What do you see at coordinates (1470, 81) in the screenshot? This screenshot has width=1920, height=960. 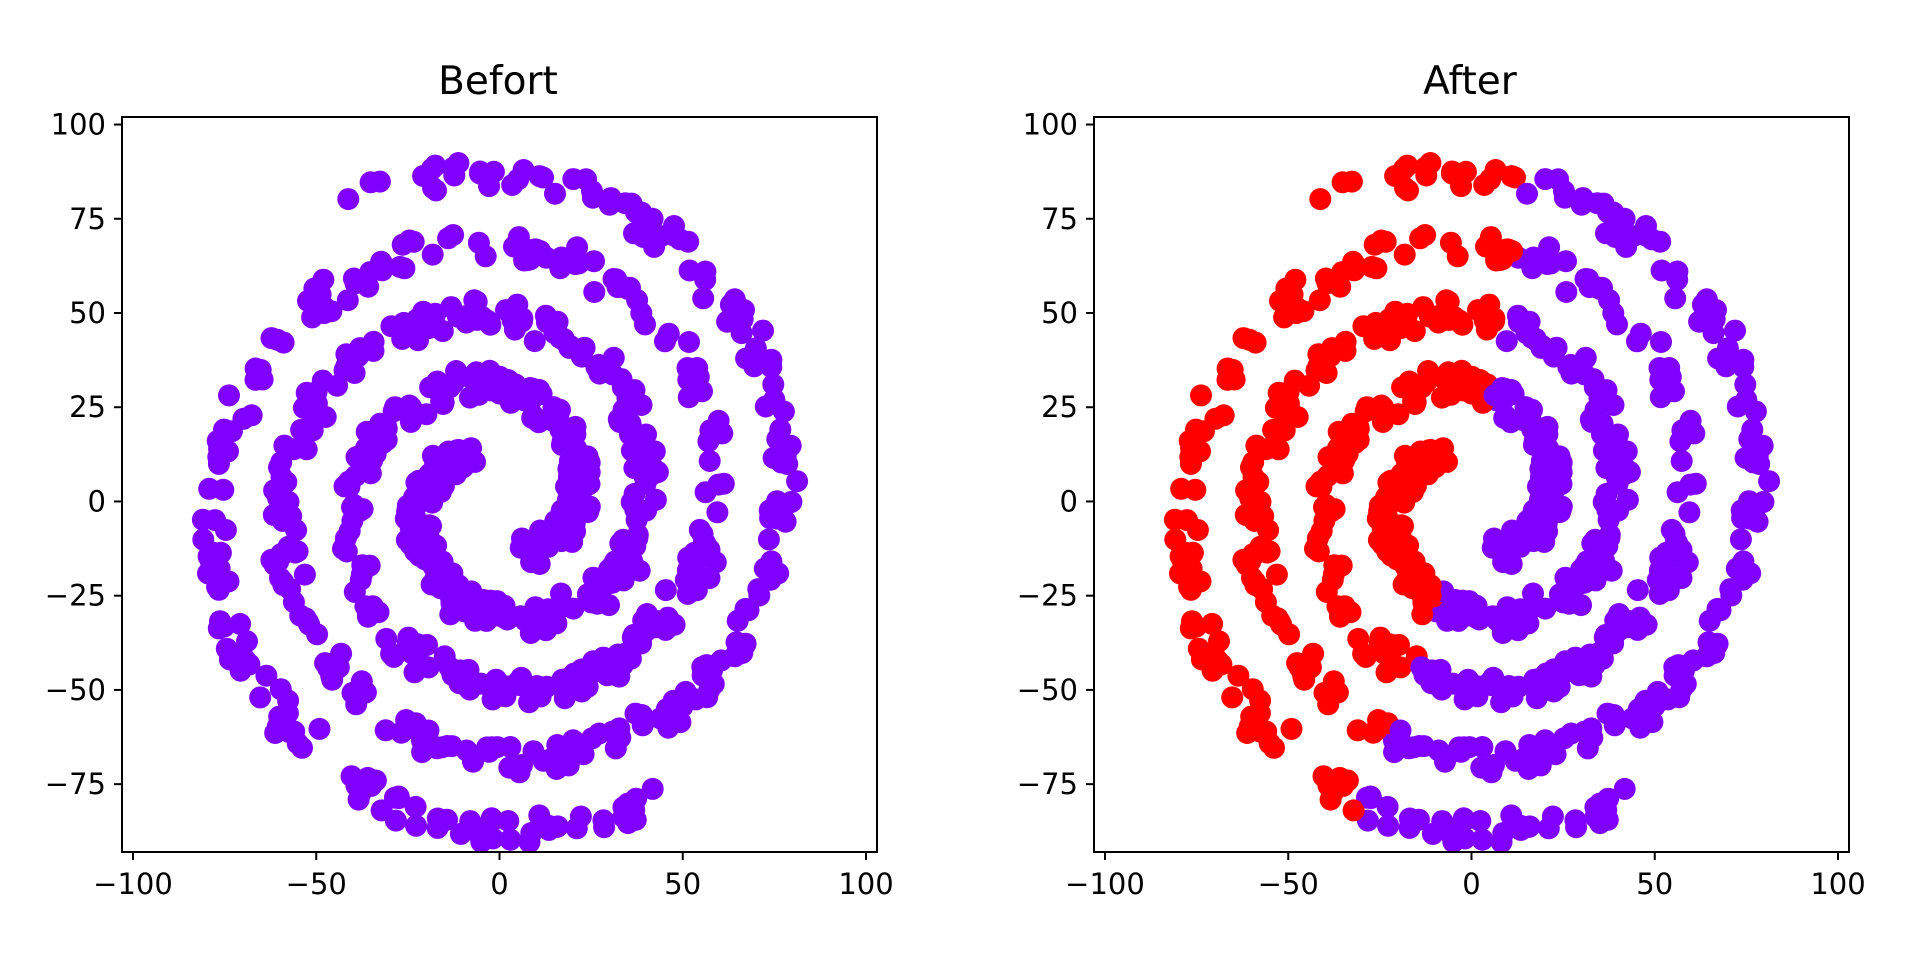 I see `chart-title-after: After` at bounding box center [1470, 81].